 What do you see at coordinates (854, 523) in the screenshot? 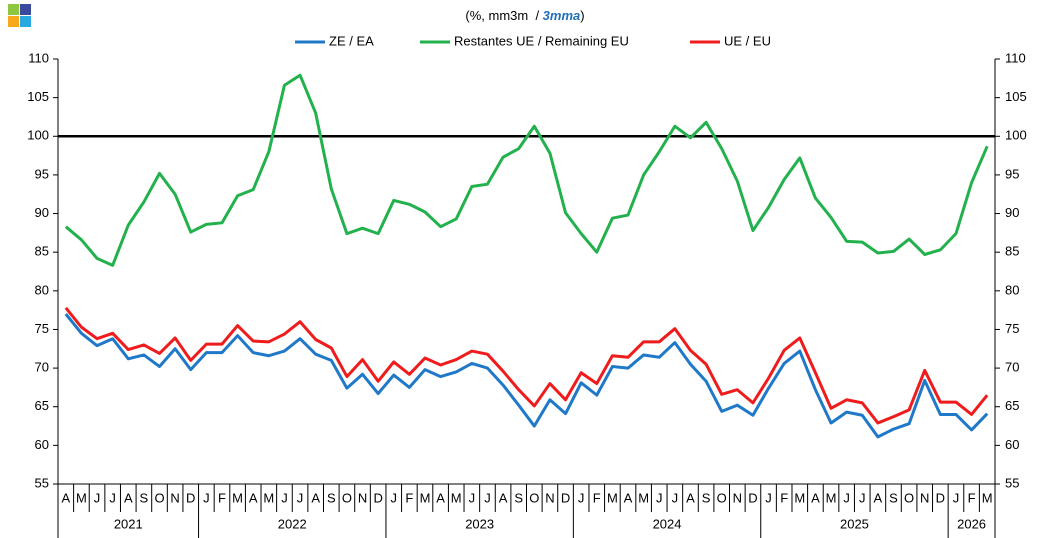
I see `x-group-label: 2025` at bounding box center [854, 523].